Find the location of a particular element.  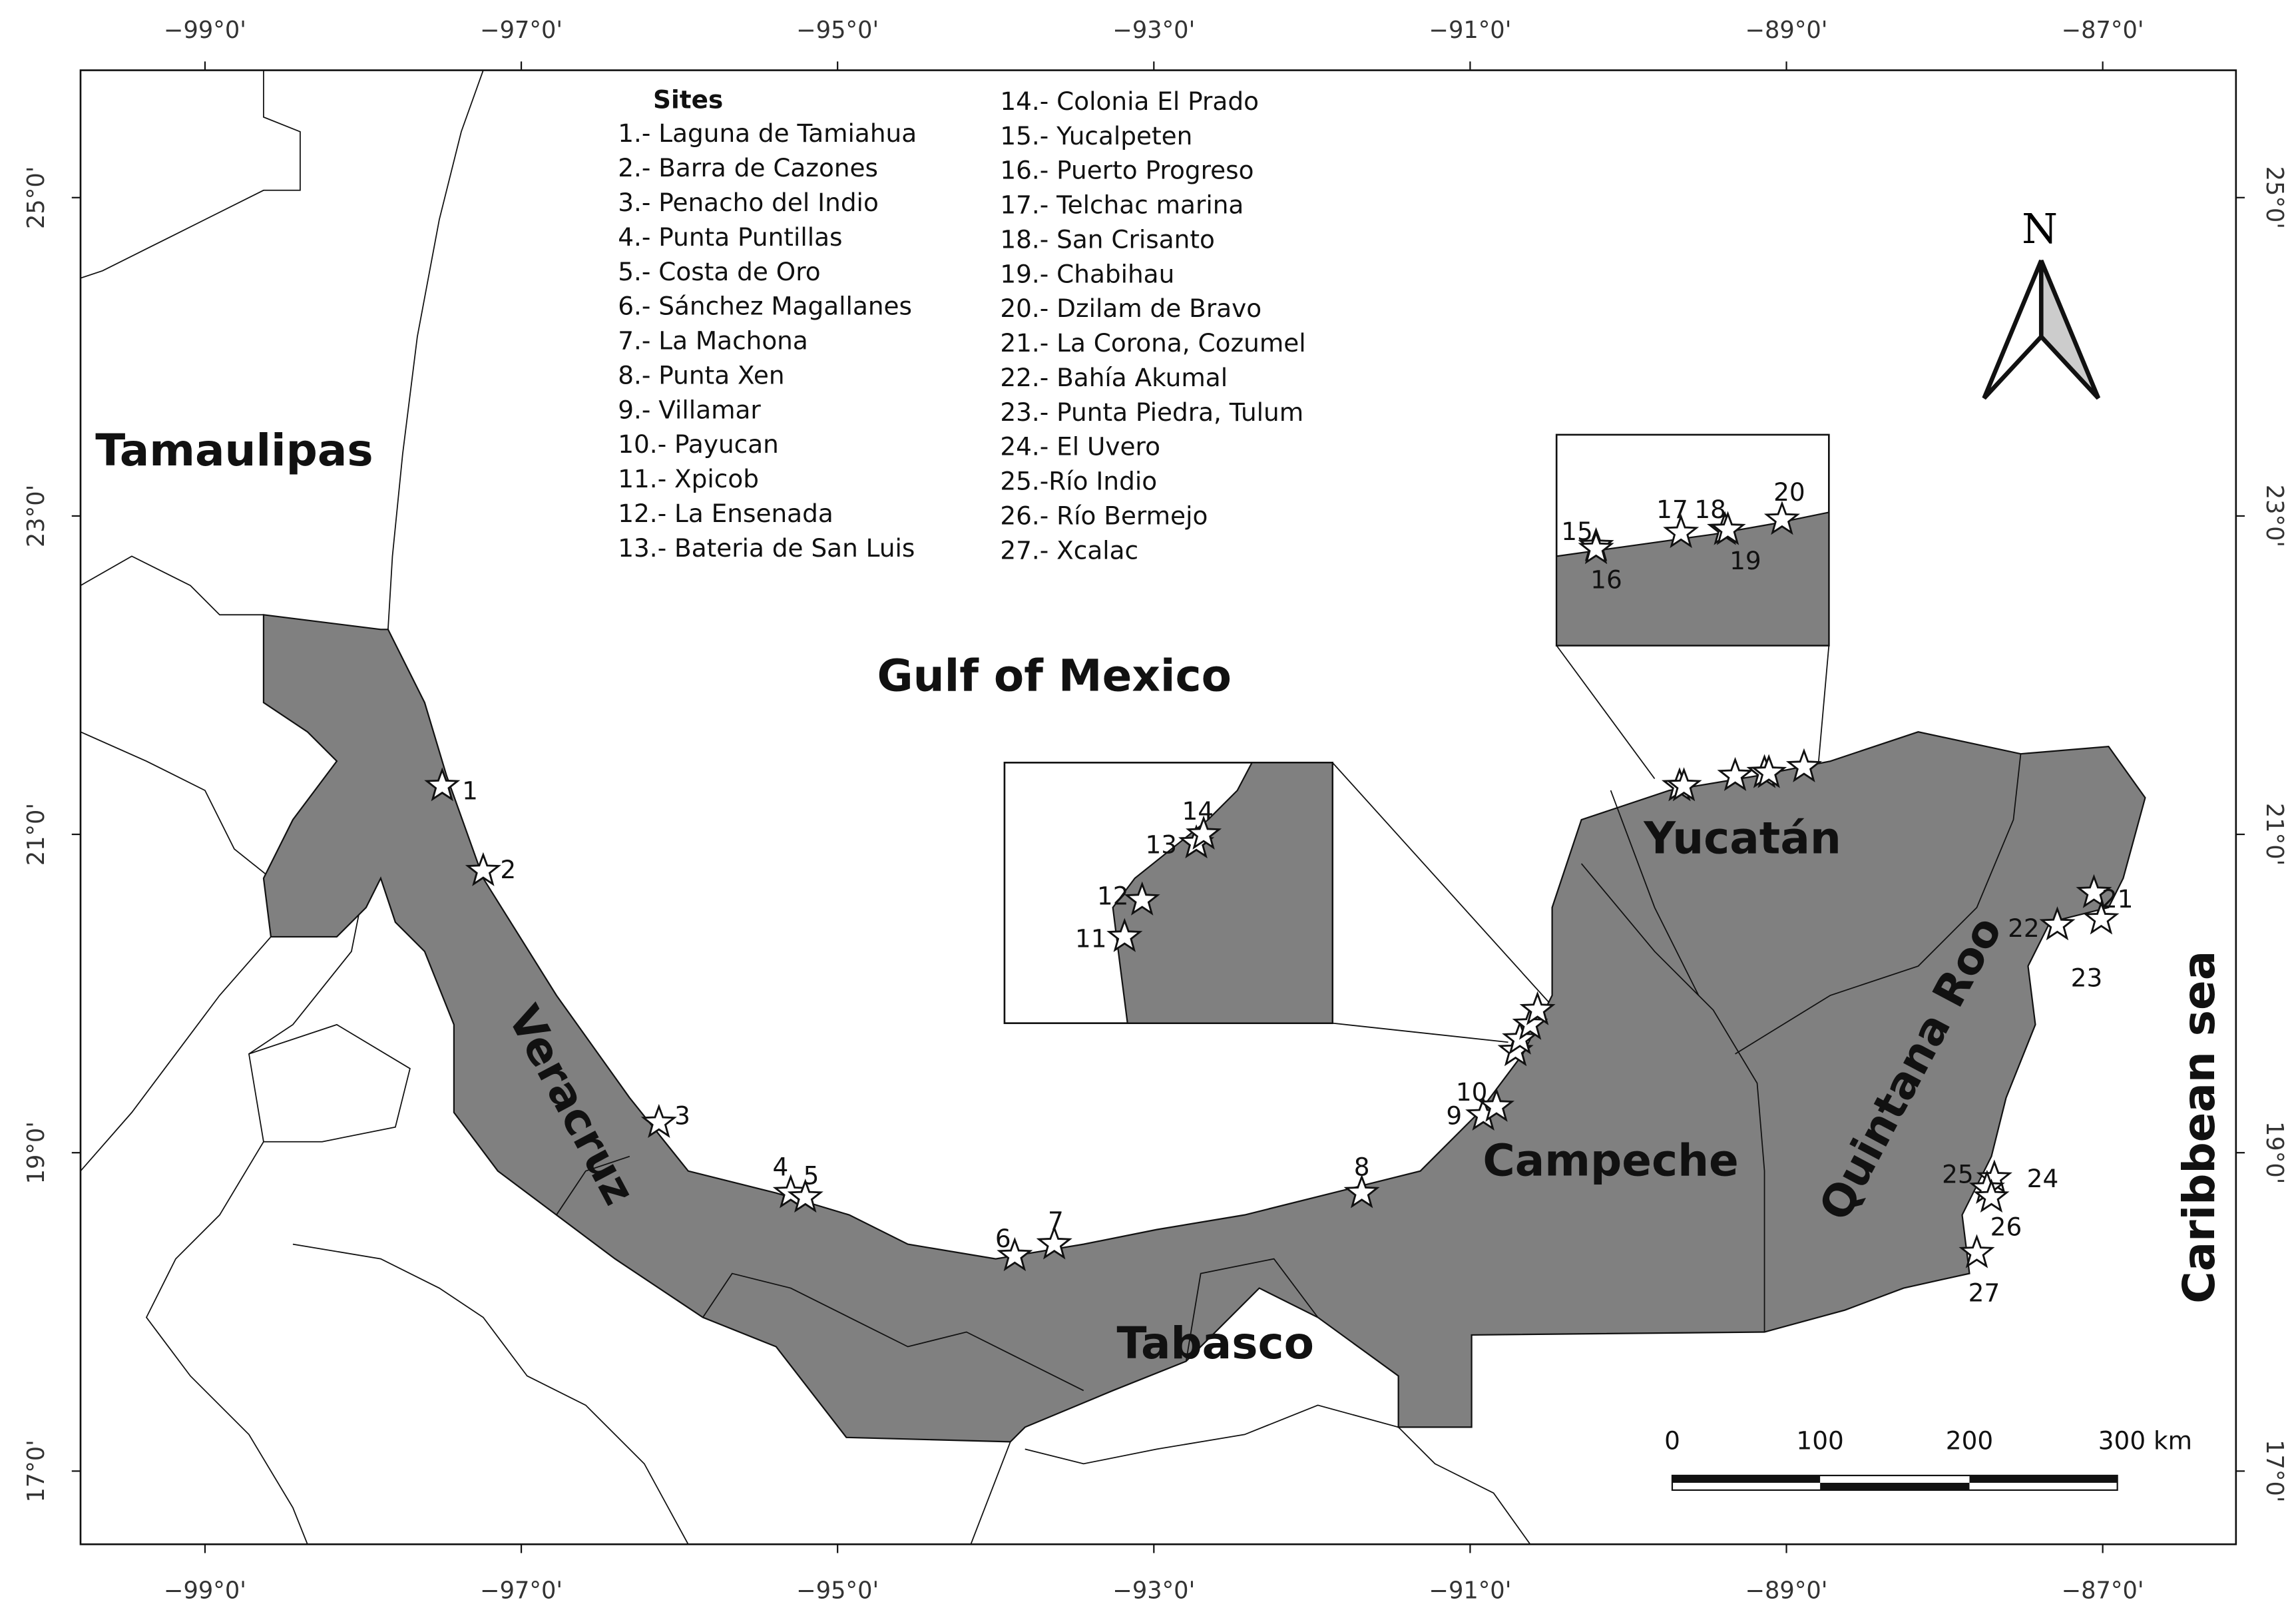

site-entry: 15.- Yucalpeten is located at coordinates (1096, 135).